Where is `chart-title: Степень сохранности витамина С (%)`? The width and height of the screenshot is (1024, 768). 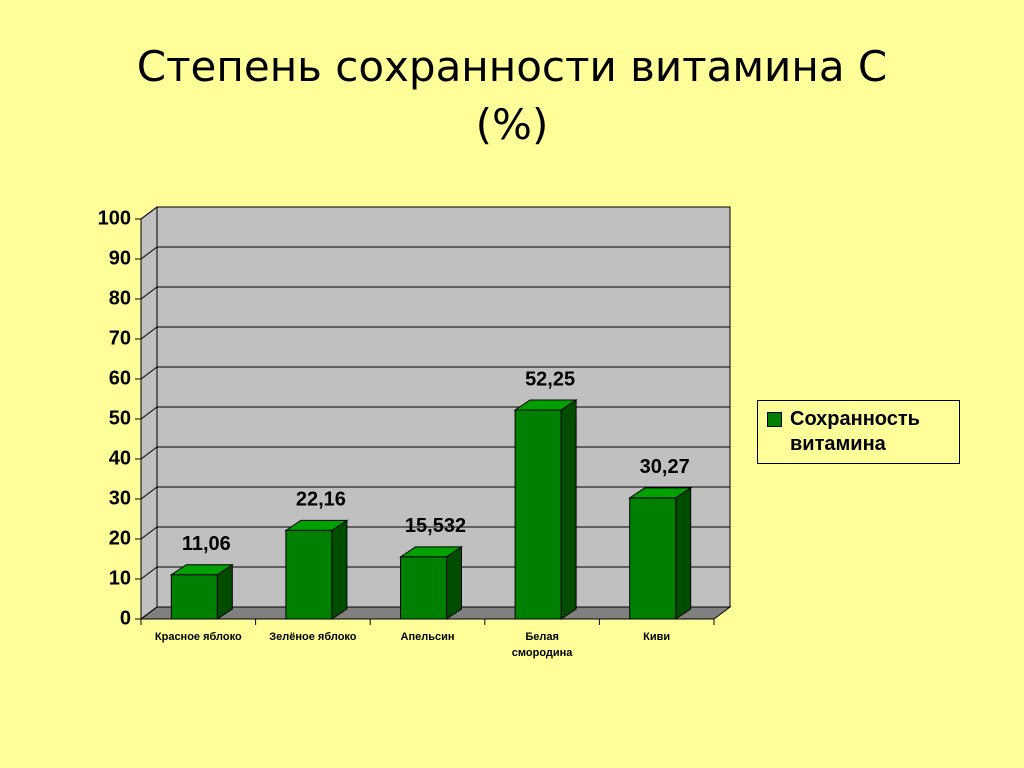
chart-title: Степень сохранности витамина С (%) is located at coordinates (512, 95).